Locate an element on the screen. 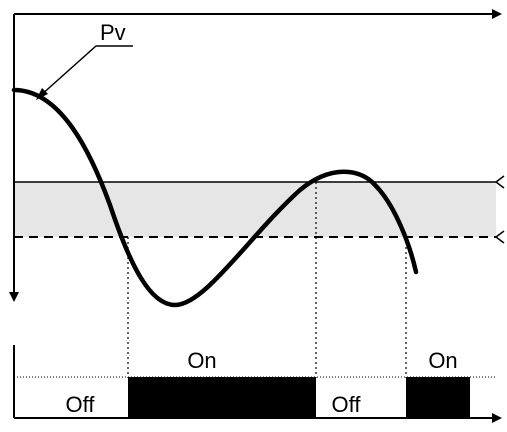  on-label-1: On is located at coordinates (201, 360).